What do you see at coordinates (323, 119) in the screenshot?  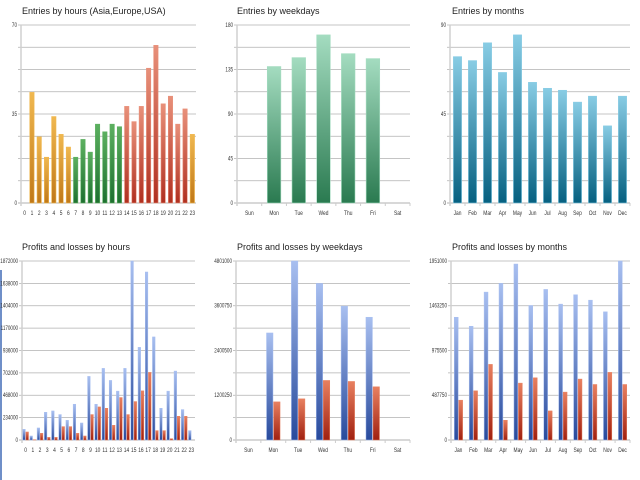 I see `bar-Wed` at bounding box center [323, 119].